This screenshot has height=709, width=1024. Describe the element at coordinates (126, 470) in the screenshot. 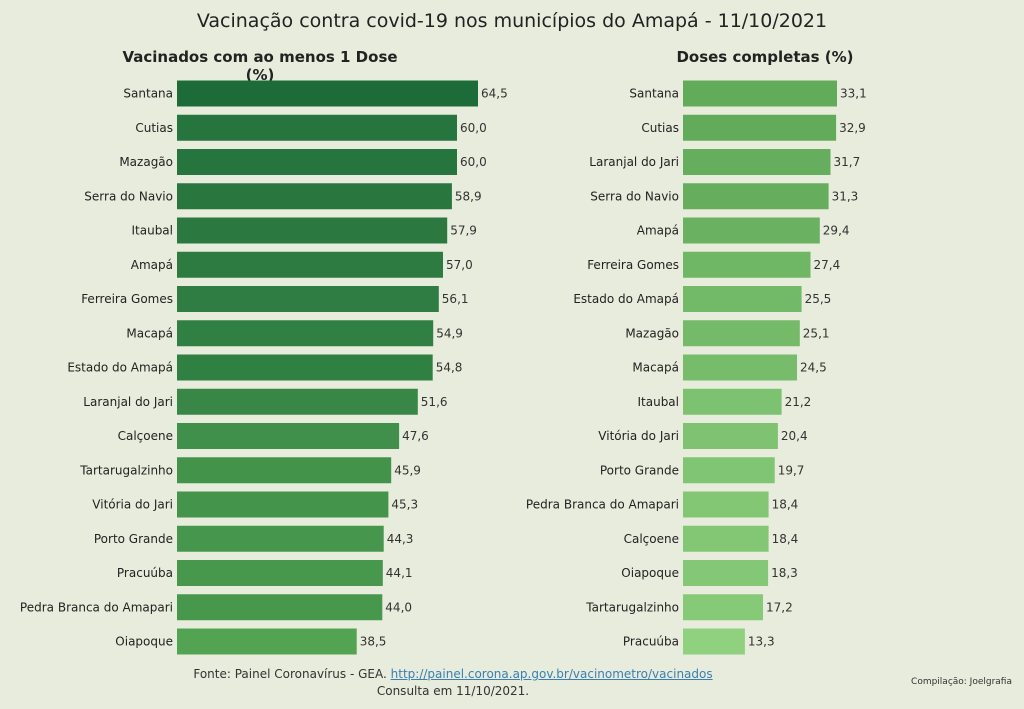

I see `left-category-label: Tartarugalzinho` at that location.